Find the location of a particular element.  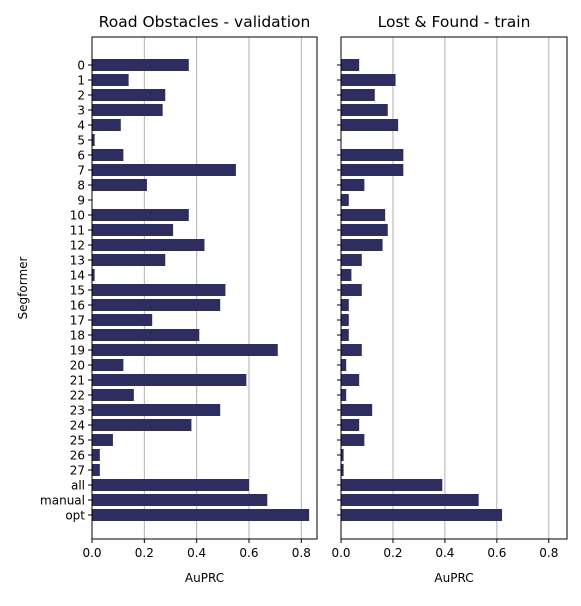

ytick-label-8: 8 is located at coordinates (81, 185).